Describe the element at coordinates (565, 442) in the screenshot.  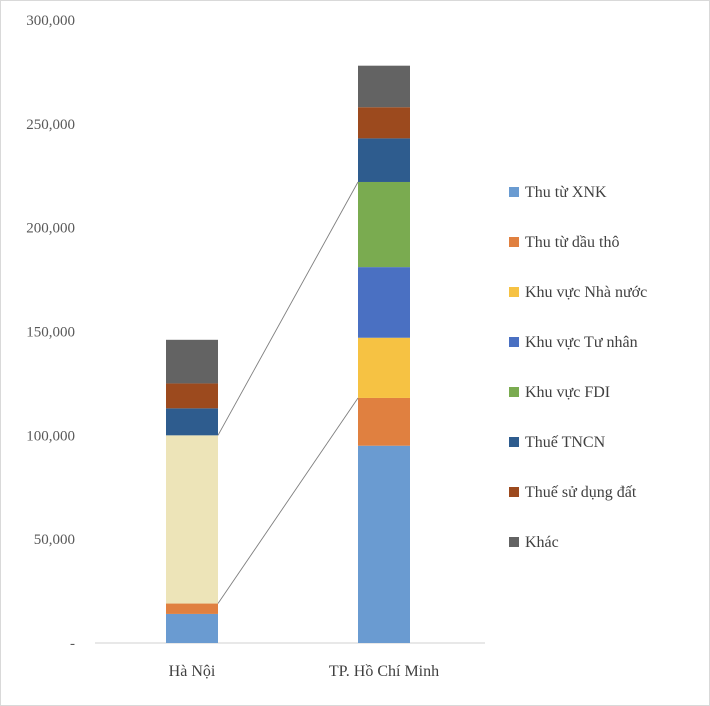
I see `legend-label: Thuế TNCN` at that location.